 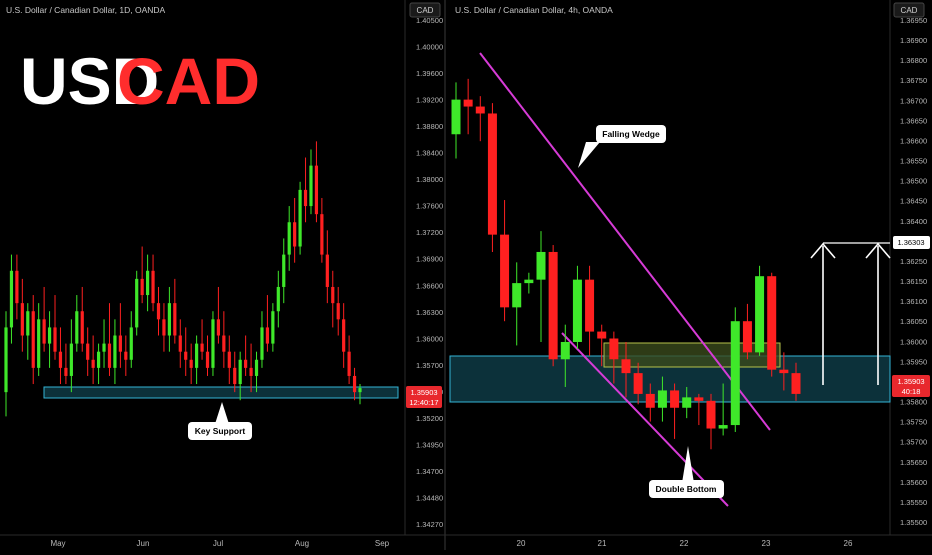 I want to click on right-price-tick: 1.36600, so click(x=913, y=140).